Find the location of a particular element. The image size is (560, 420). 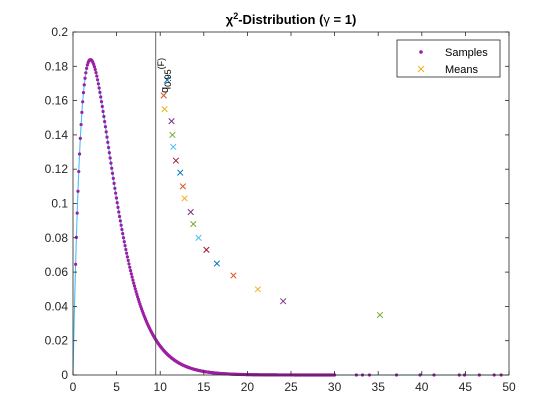

annotation-subscript: 0.95 is located at coordinates (168, 78).